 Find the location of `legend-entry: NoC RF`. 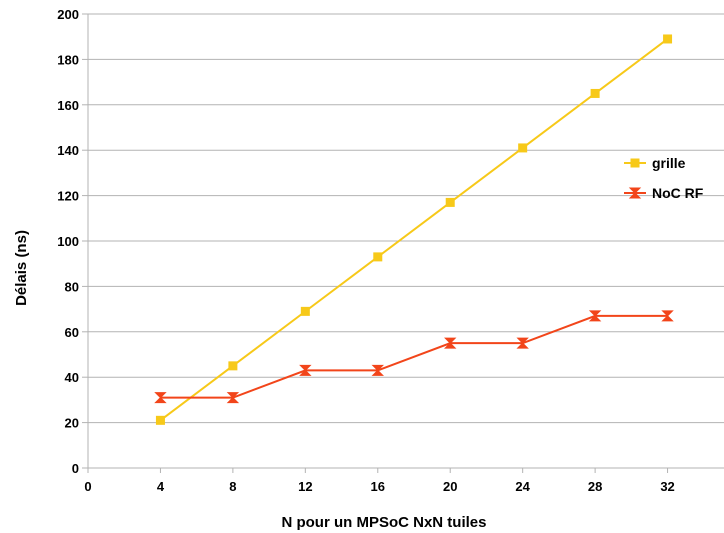

legend-entry: NoC RF is located at coordinates (664, 193).